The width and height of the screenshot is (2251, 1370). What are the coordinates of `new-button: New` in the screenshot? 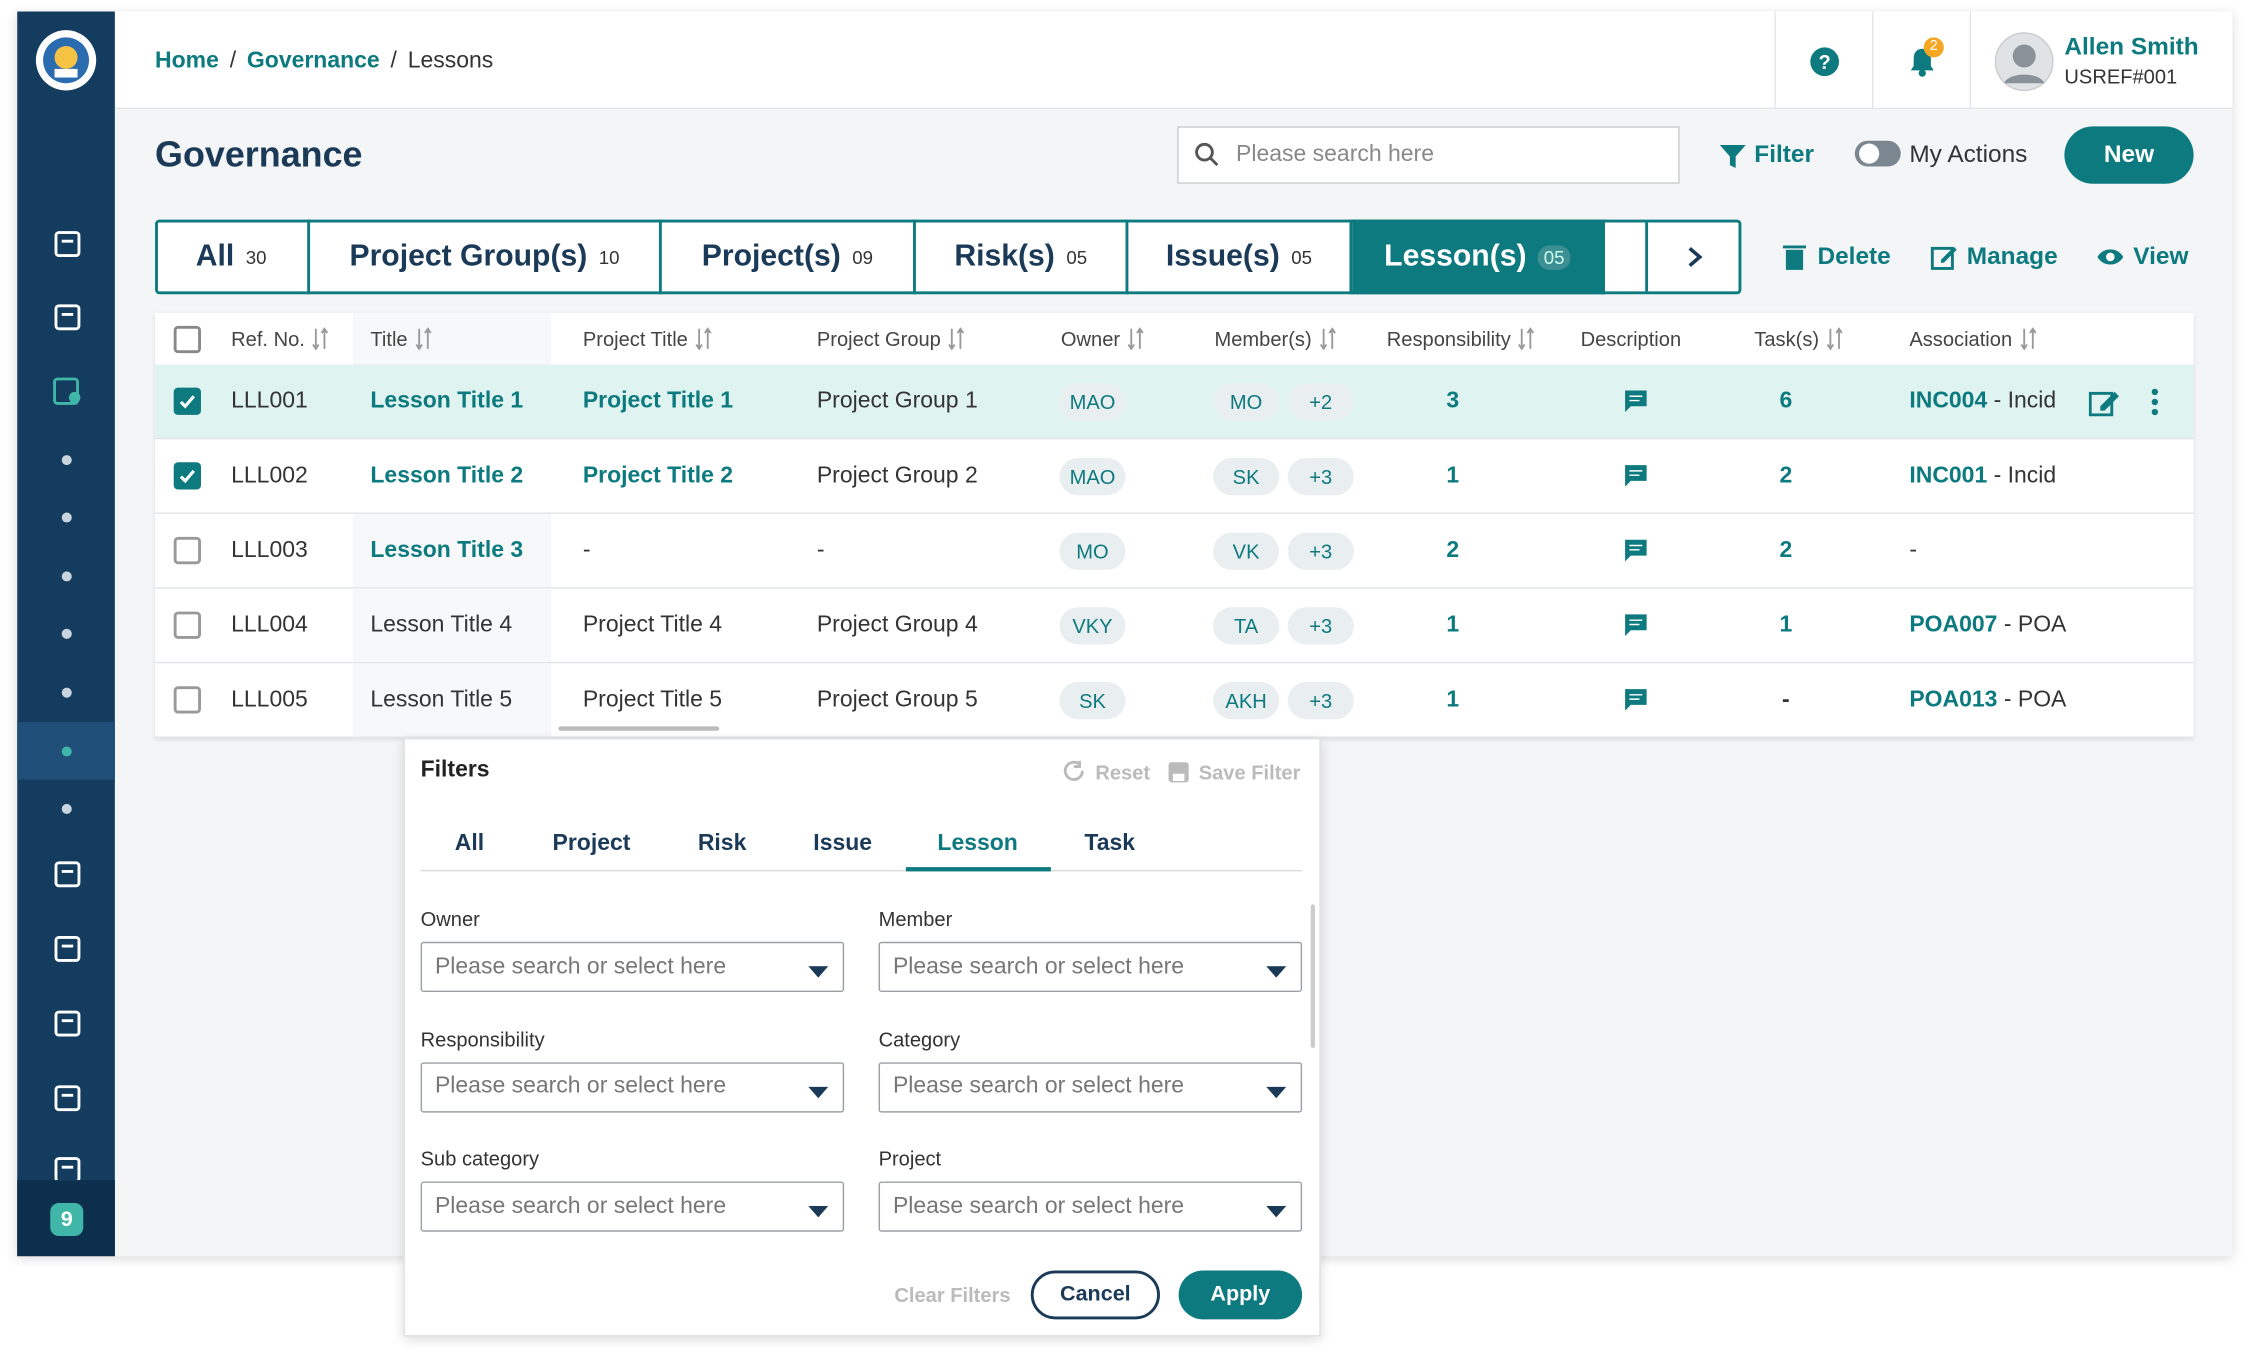 It's located at (2129, 155).